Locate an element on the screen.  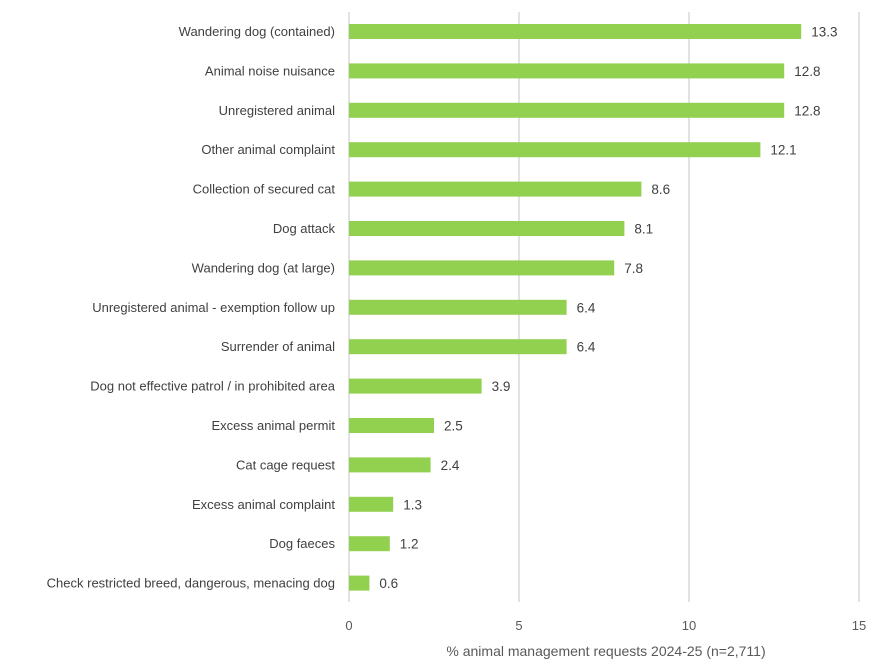
data-label: 3.9 is located at coordinates (501, 386).